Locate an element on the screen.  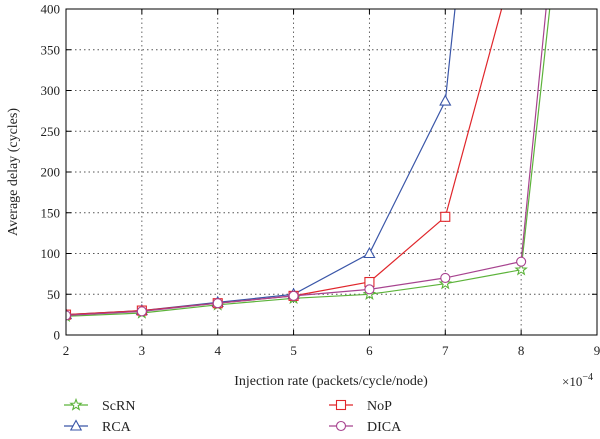
legend: ScRN RCA NoP DICA is located at coordinates (233, 416).